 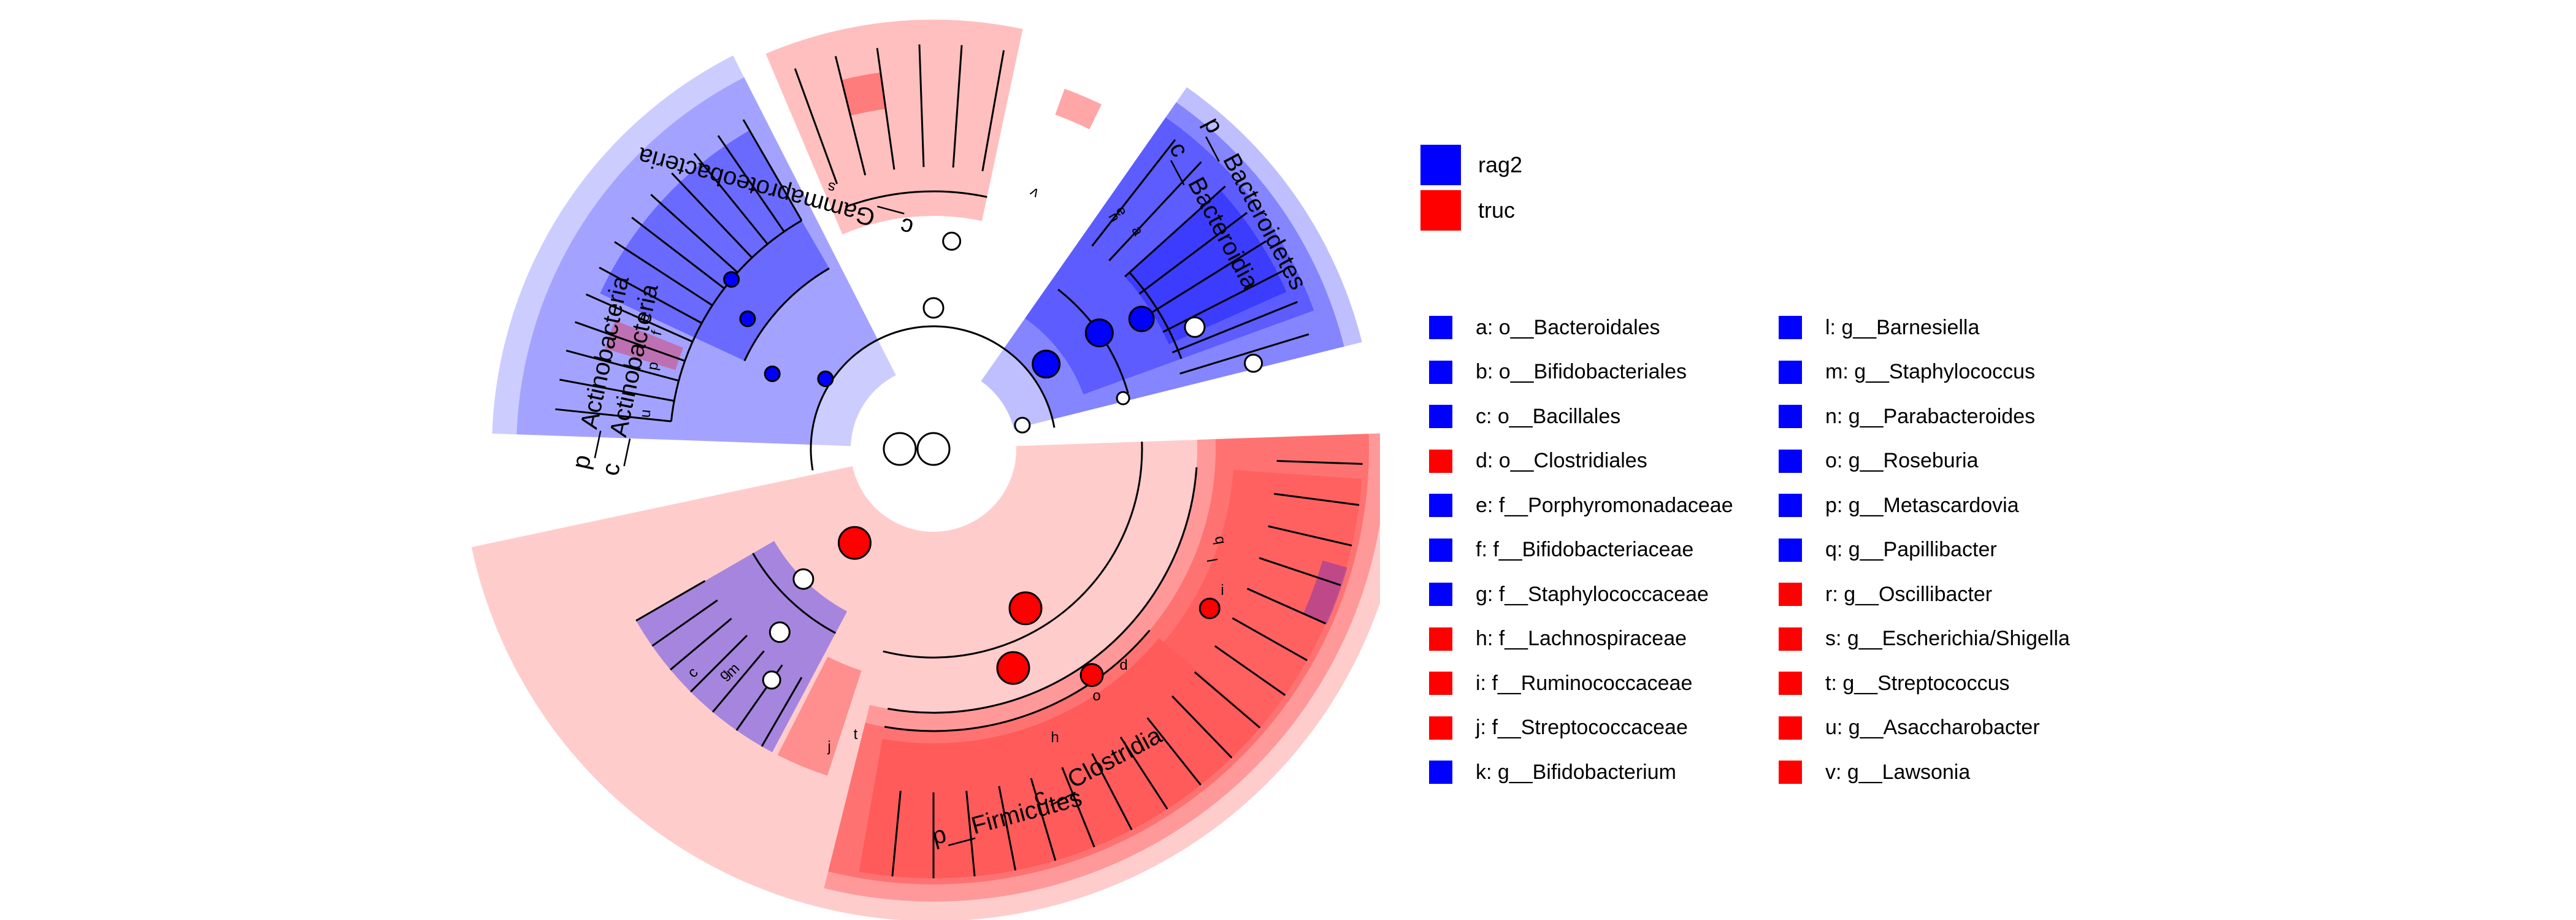 What do you see at coordinates (1096, 696) in the screenshot?
I see `node-letter-o: o` at bounding box center [1096, 696].